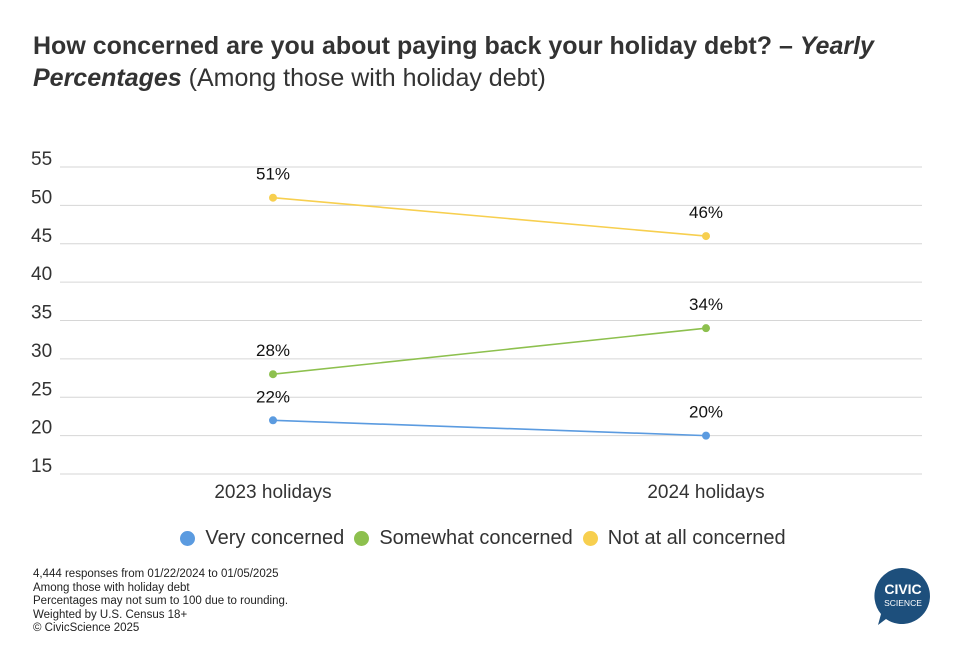 This screenshot has width=966, height=663. What do you see at coordinates (273, 396) in the screenshot?
I see `data-label: 22%` at bounding box center [273, 396].